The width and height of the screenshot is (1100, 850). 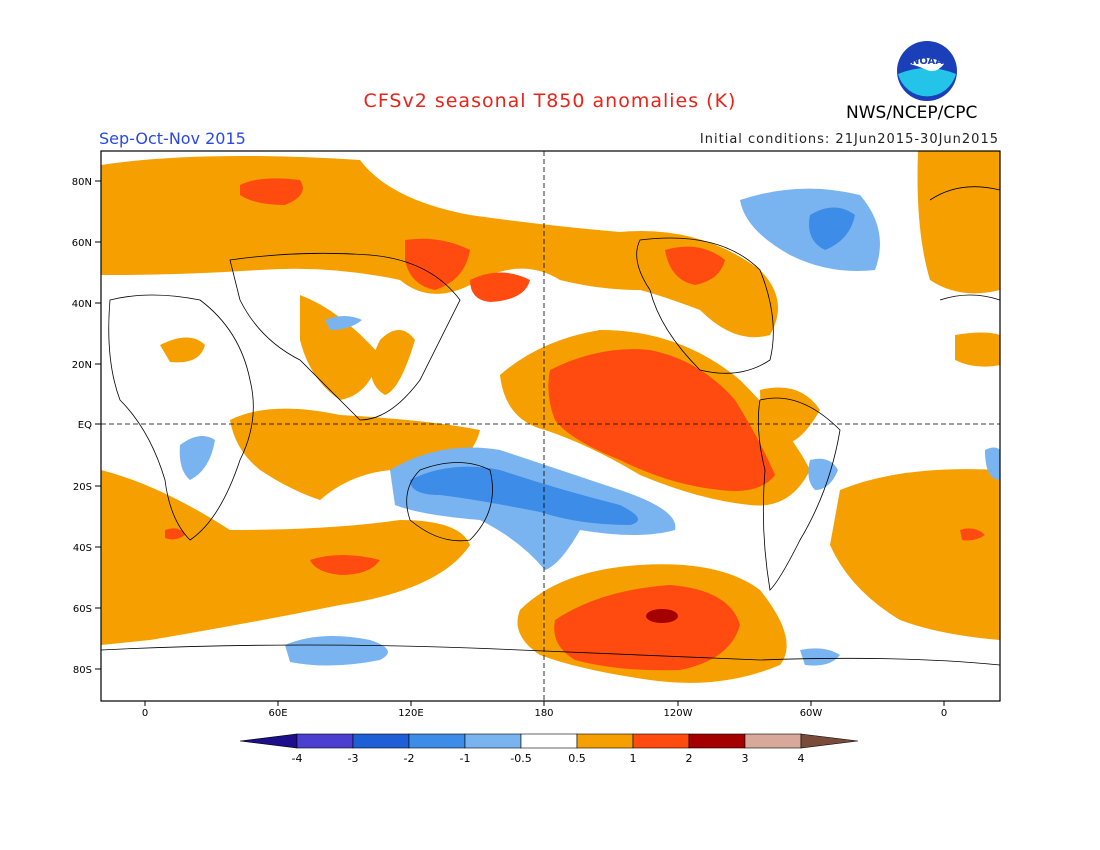 I want to click on colorbar, so click(x=549, y=741).